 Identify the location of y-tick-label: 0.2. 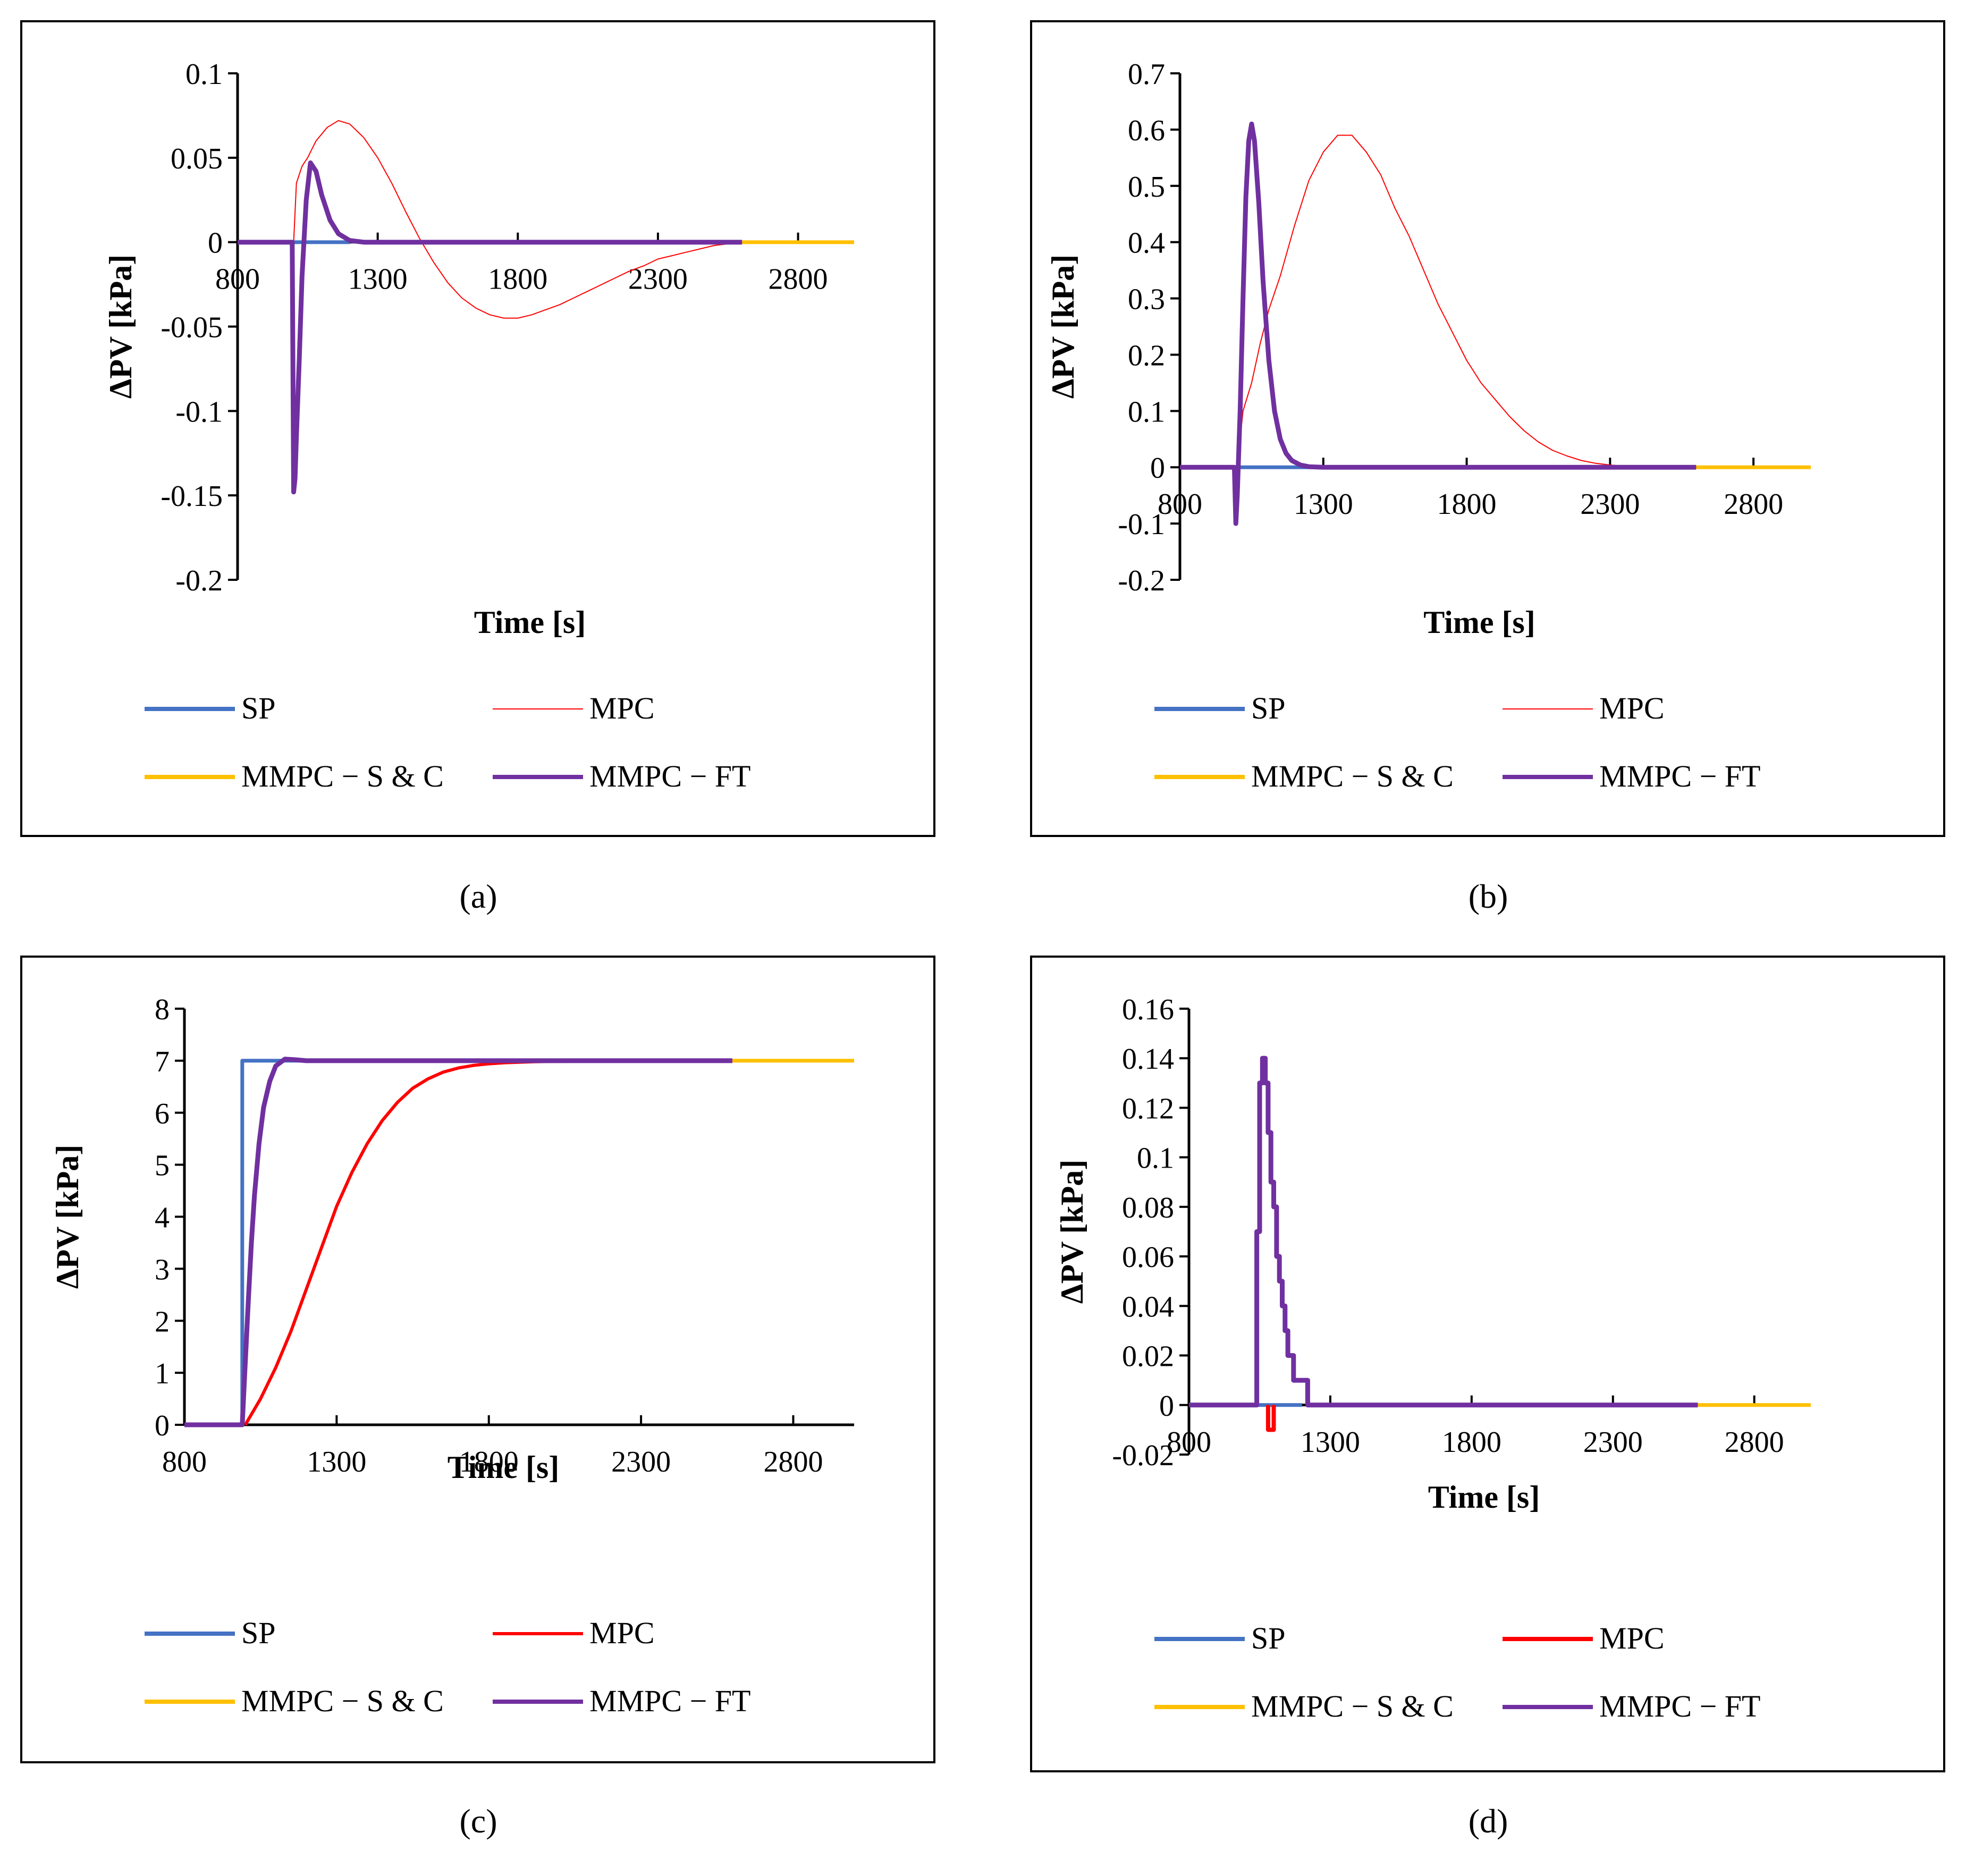
(1146, 355).